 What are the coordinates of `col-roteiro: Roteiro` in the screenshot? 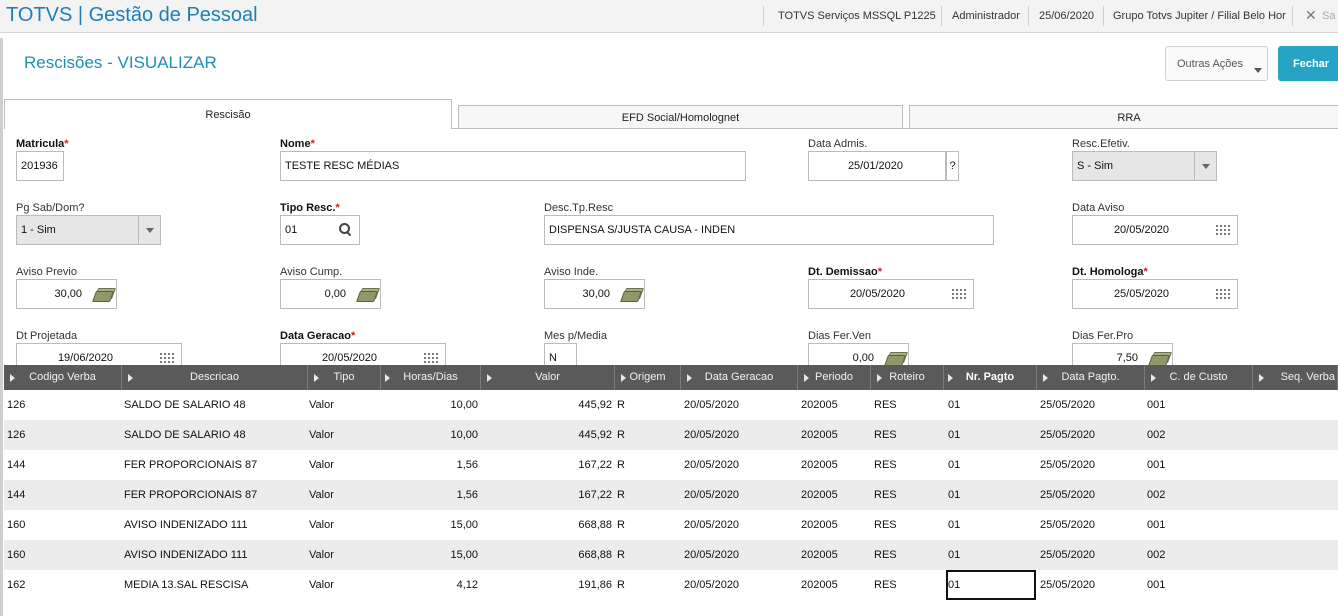 It's located at (907, 377).